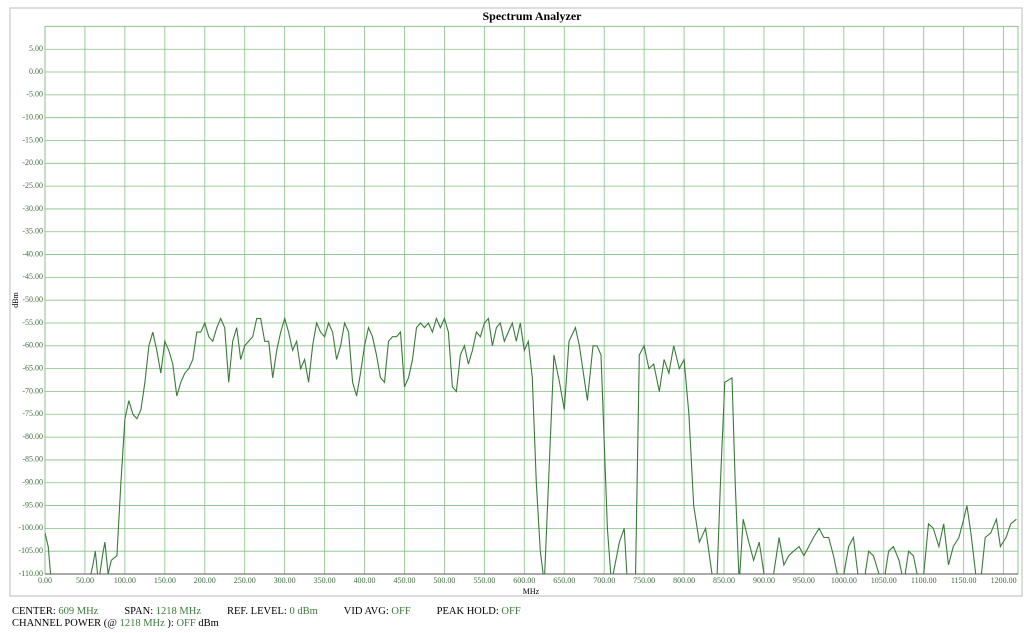  Describe the element at coordinates (32, 139) in the screenshot. I see `y-tick-label: -15.00` at that location.